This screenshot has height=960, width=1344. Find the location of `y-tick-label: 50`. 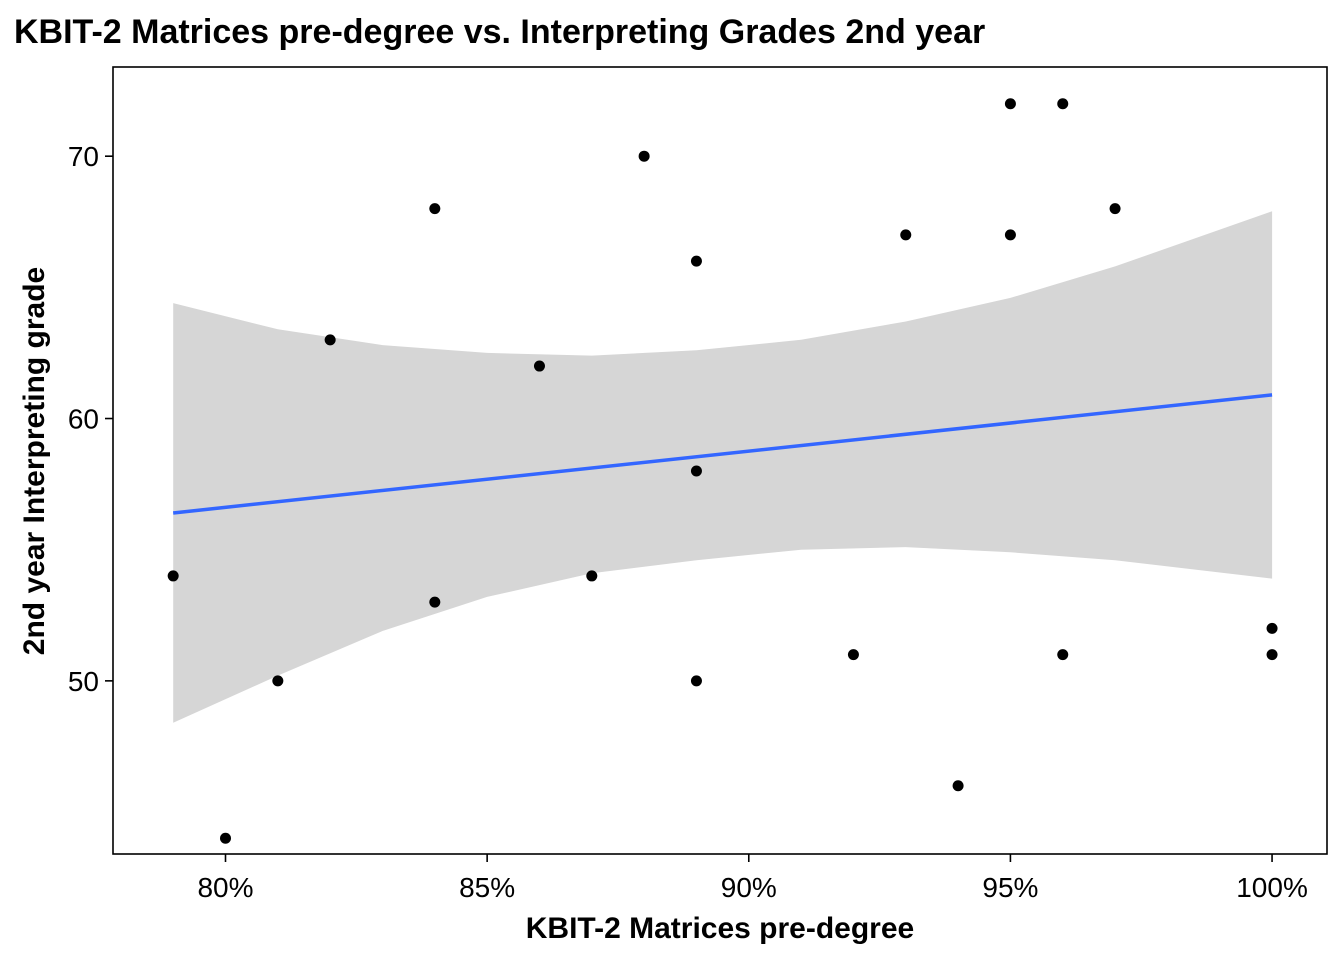

y-tick-label: 50 is located at coordinates (83, 681).